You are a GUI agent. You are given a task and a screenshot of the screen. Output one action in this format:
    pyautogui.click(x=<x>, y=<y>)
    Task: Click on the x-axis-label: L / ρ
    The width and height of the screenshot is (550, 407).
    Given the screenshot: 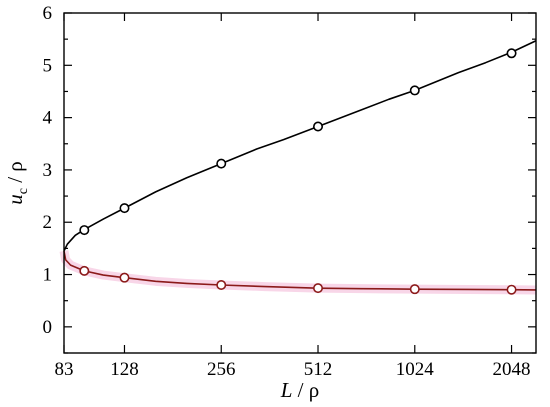 What is the action you would take?
    pyautogui.click(x=300, y=390)
    